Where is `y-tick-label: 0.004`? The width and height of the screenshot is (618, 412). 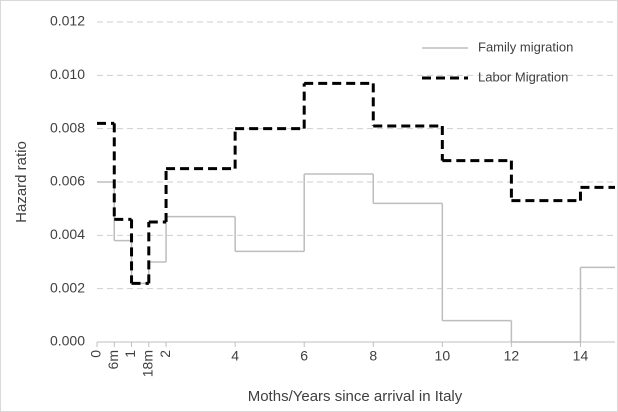 y-tick-label: 0.004 is located at coordinates (67, 234).